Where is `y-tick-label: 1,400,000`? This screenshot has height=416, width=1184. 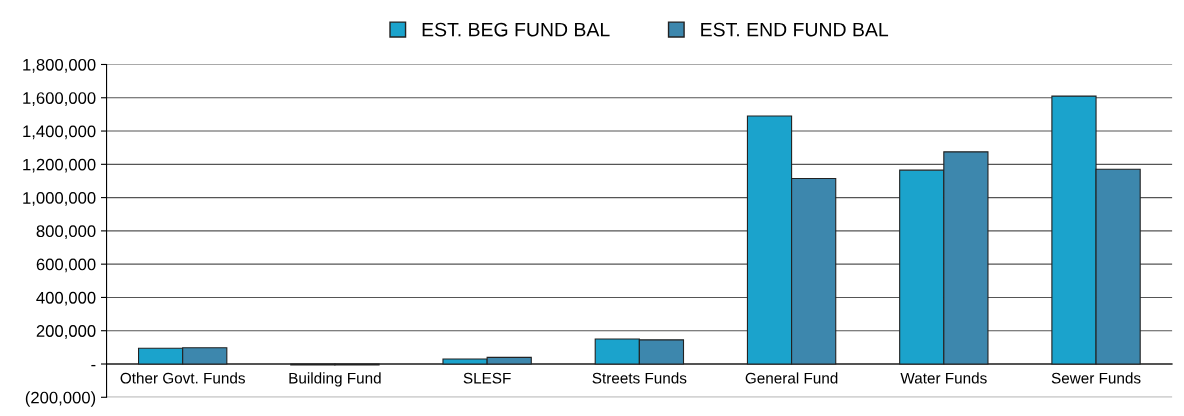 y-tick-label: 1,400,000 is located at coordinates (59, 132).